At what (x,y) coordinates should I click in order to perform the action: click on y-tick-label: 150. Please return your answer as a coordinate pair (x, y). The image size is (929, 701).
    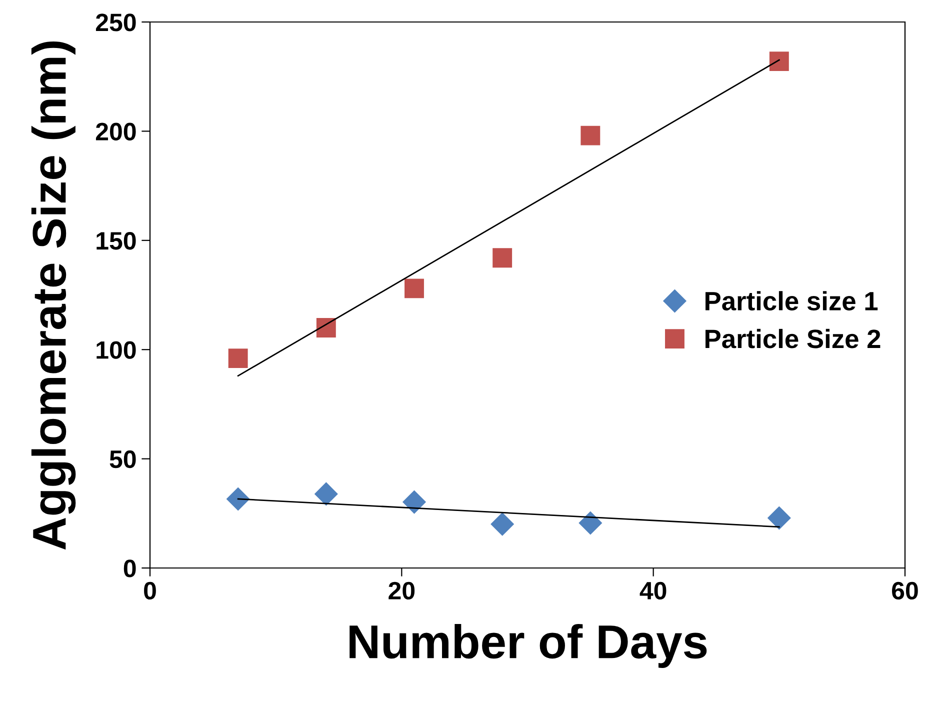
    Looking at the image, I should click on (116, 241).